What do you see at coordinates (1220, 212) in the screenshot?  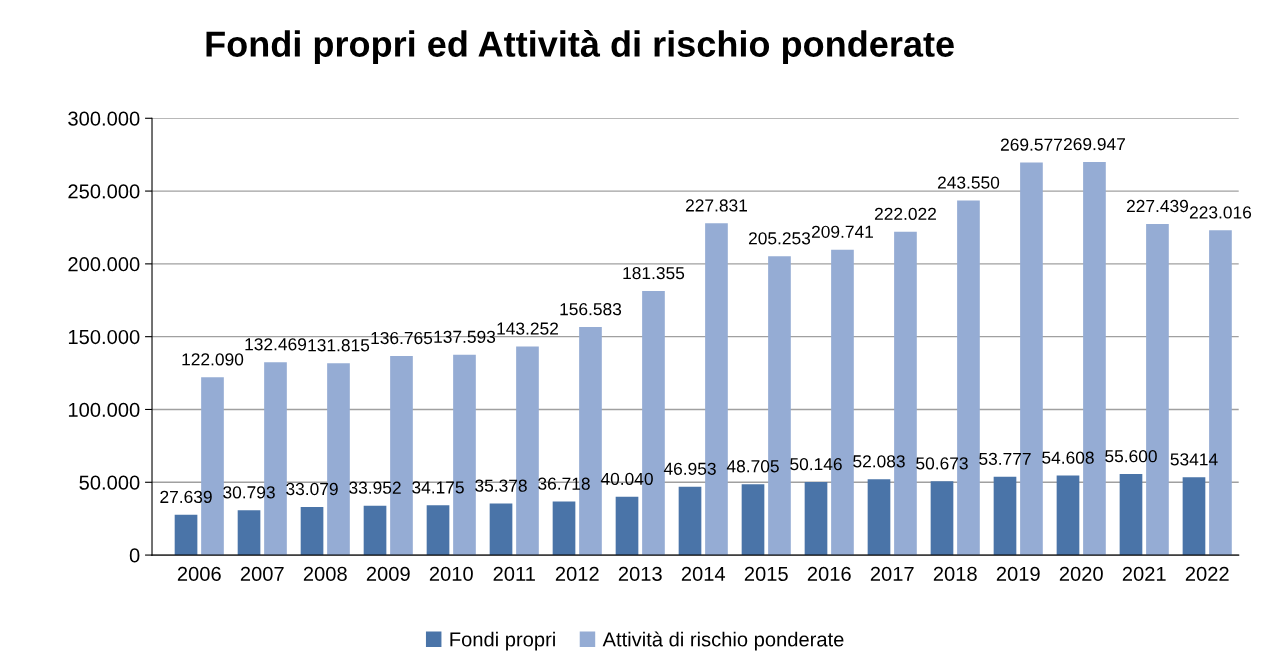 I see `data-label: 223.016` at bounding box center [1220, 212].